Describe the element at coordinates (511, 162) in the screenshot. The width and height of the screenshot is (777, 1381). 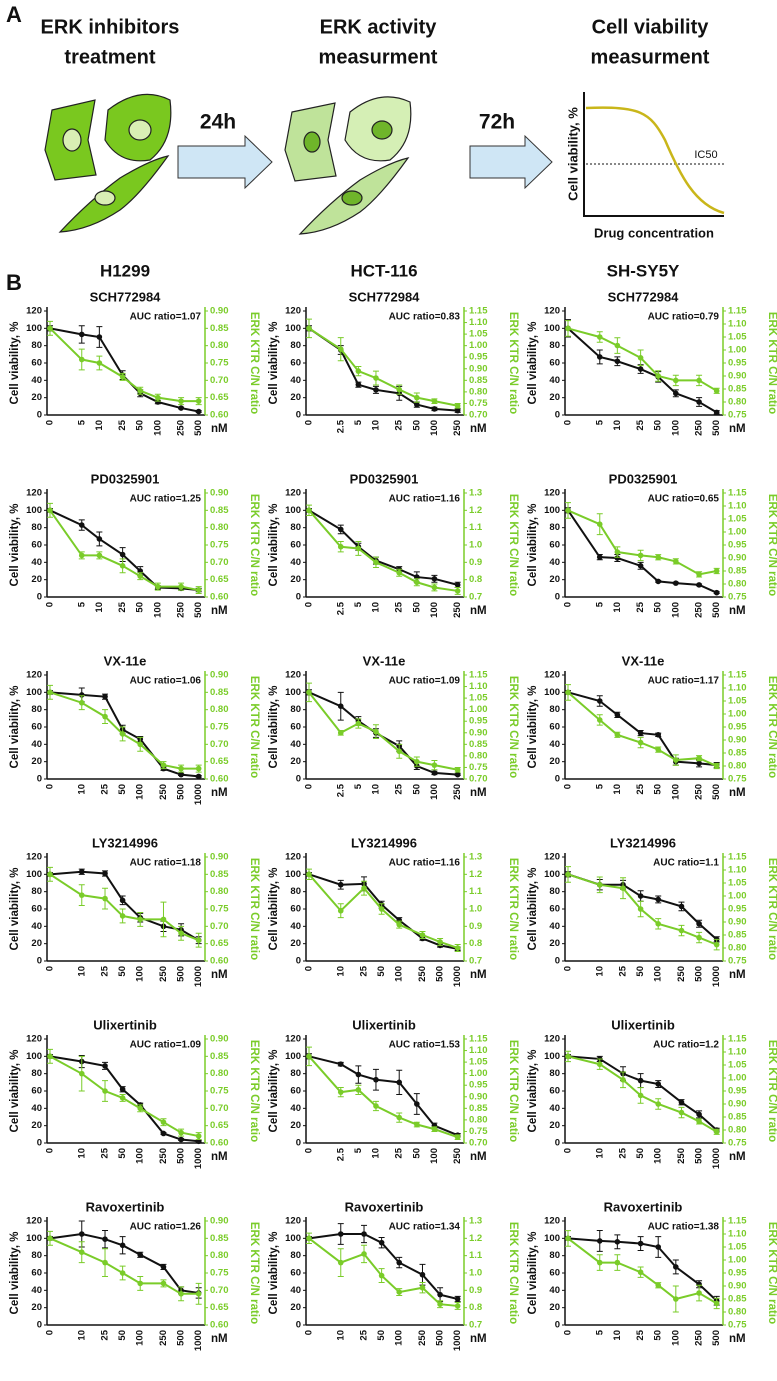
I see `arrow` at that location.